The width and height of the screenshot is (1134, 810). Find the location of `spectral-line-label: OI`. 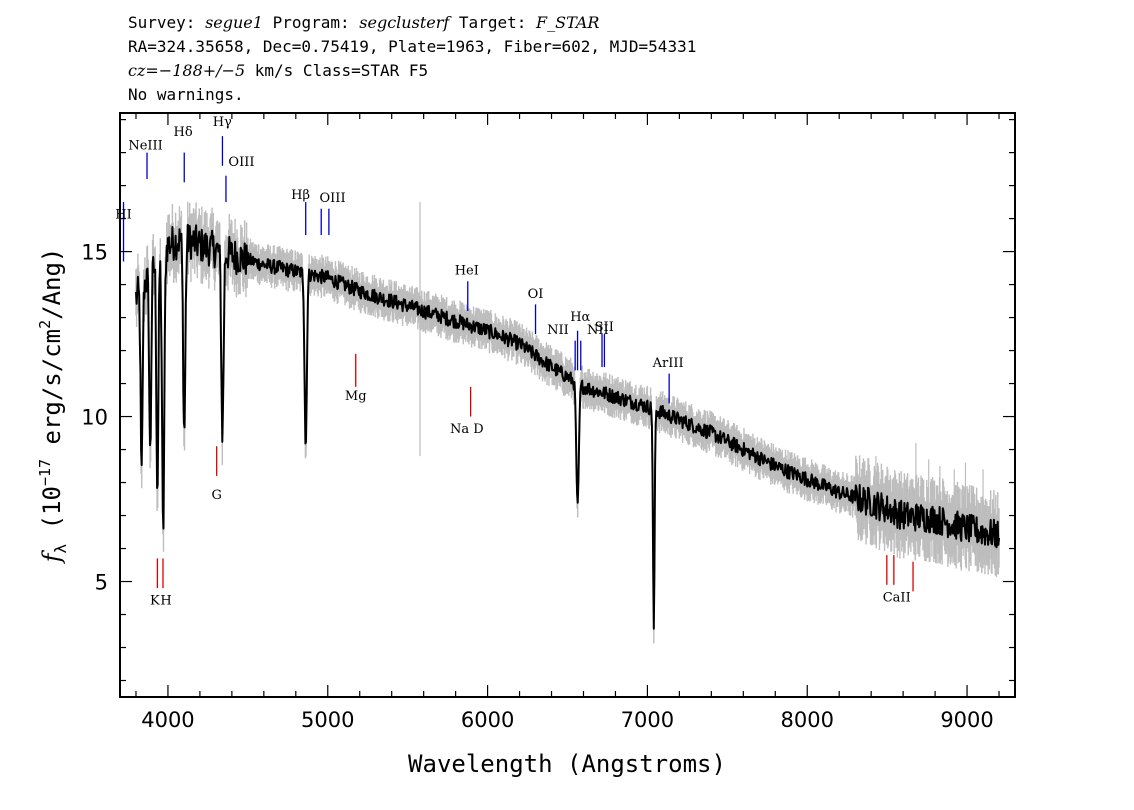

spectral-line-label: OI is located at coordinates (536, 294).